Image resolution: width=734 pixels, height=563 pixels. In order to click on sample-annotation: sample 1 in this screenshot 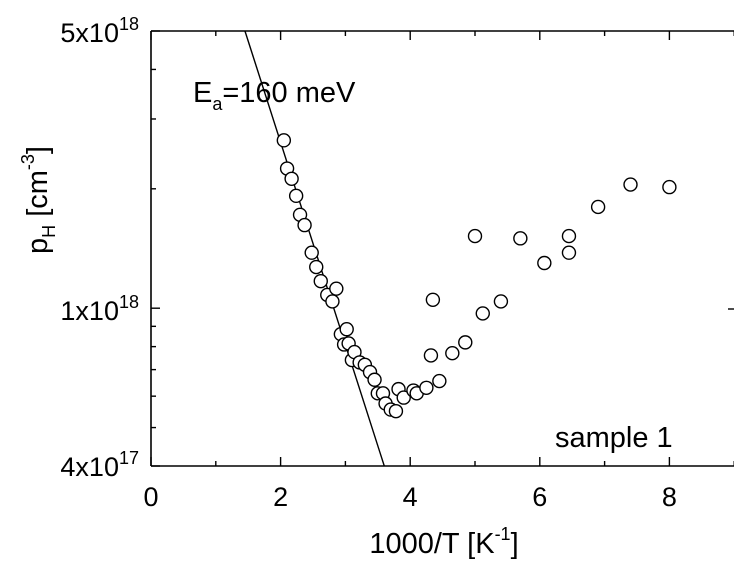, I will do `click(614, 438)`.